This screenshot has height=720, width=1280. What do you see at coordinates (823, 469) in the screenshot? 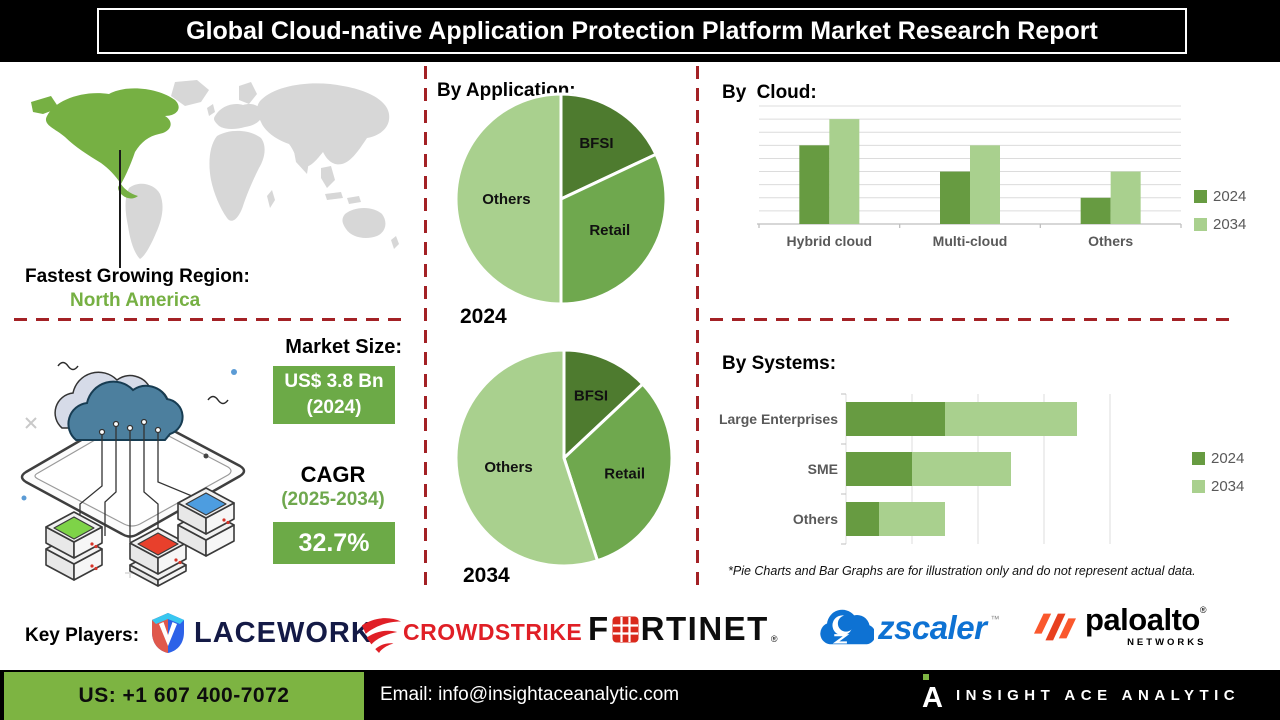
I see `svg-text: SME` at bounding box center [823, 469].